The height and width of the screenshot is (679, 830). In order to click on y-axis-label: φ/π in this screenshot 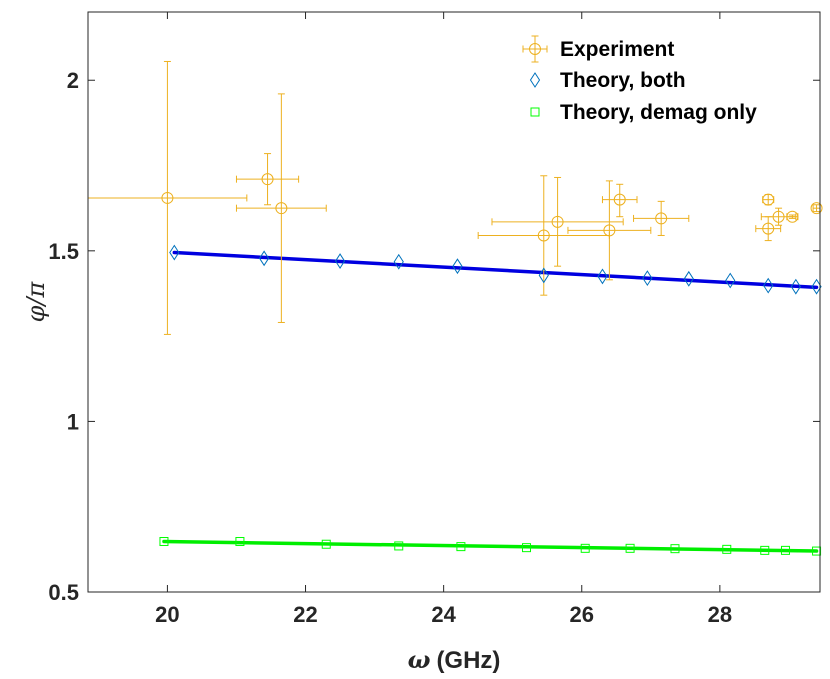, I will do `click(36, 301)`.